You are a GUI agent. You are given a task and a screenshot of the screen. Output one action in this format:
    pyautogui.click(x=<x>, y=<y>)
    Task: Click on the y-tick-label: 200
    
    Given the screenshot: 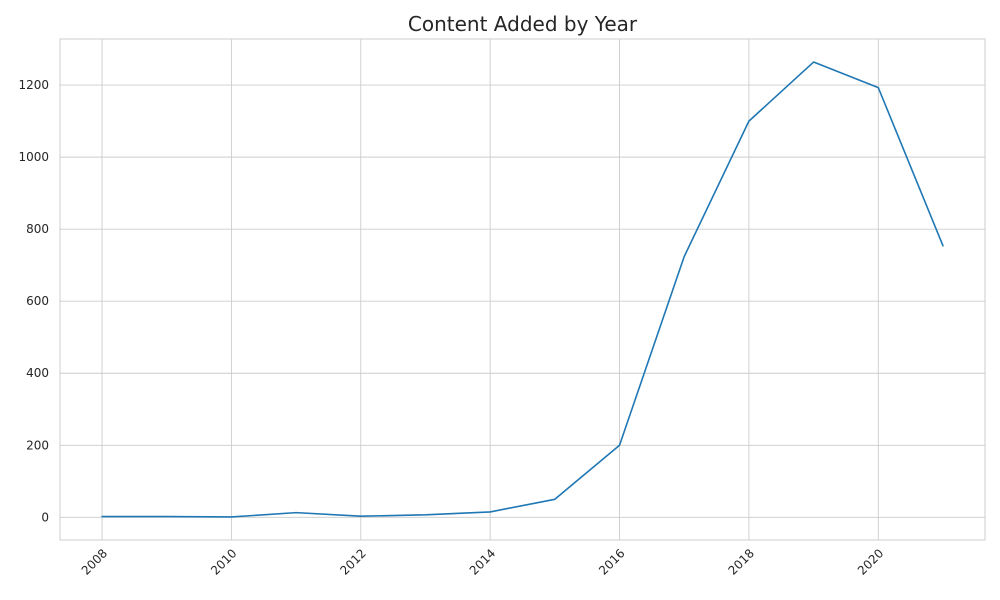 What is the action you would take?
    pyautogui.click(x=37, y=445)
    